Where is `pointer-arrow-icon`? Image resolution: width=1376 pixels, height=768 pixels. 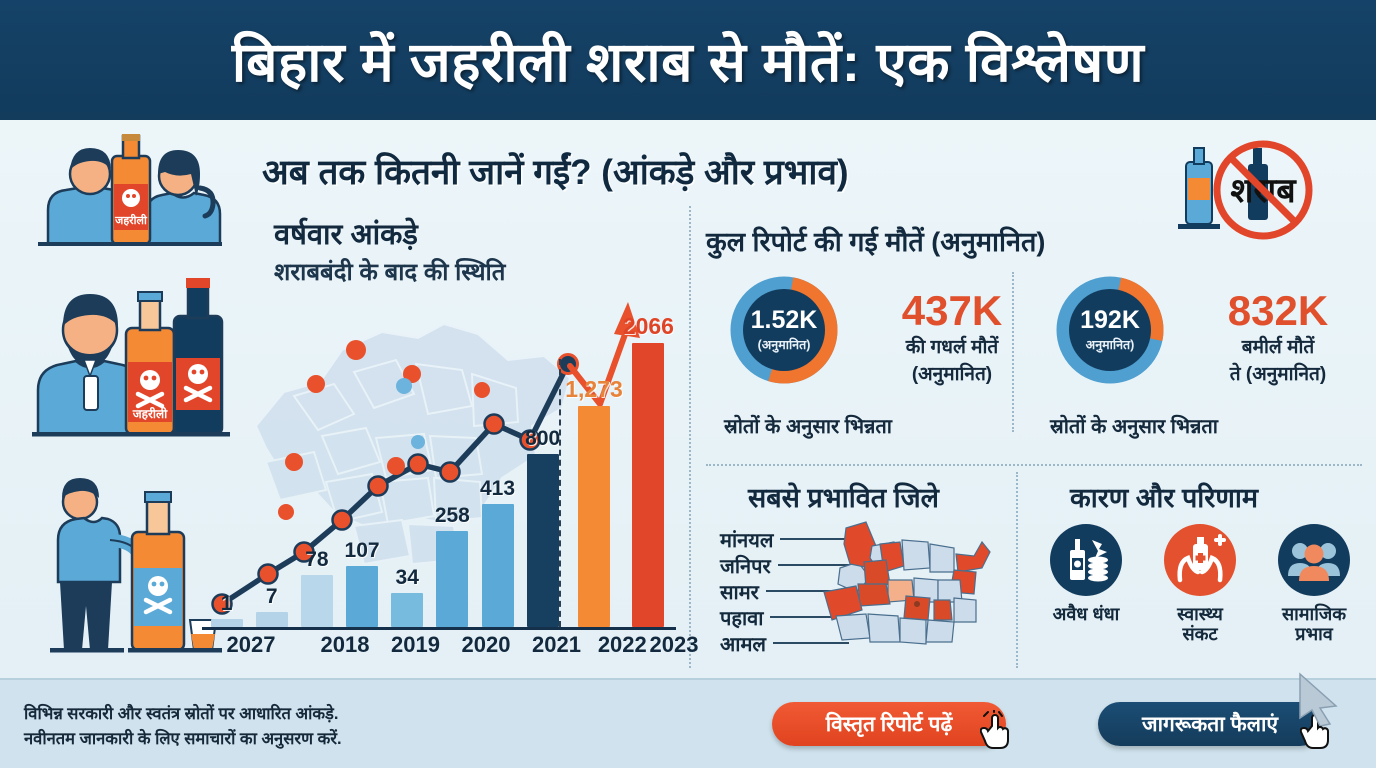 pointer-arrow-icon is located at coordinates (1318, 699).